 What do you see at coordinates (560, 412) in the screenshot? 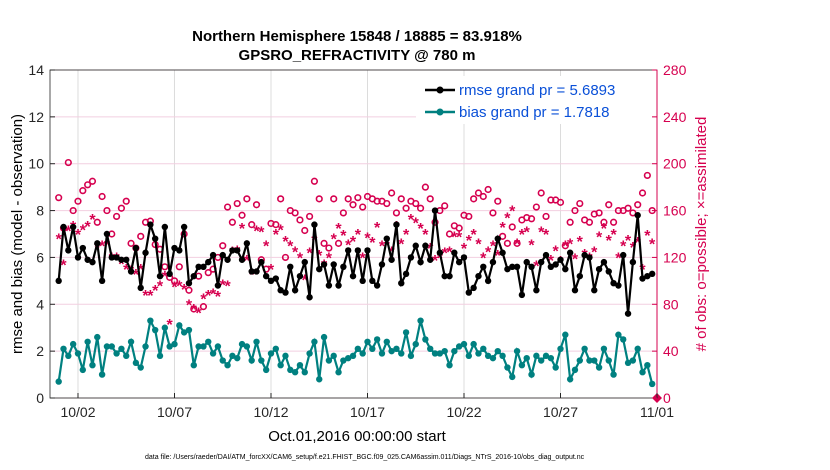
I see `x-tick-label: 10/27` at bounding box center [560, 412].